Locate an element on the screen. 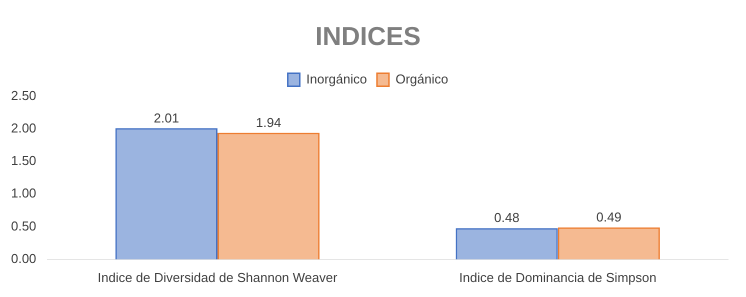 Image resolution: width=746 pixels, height=297 pixels. legend-label: Orgánico is located at coordinates (421, 78).